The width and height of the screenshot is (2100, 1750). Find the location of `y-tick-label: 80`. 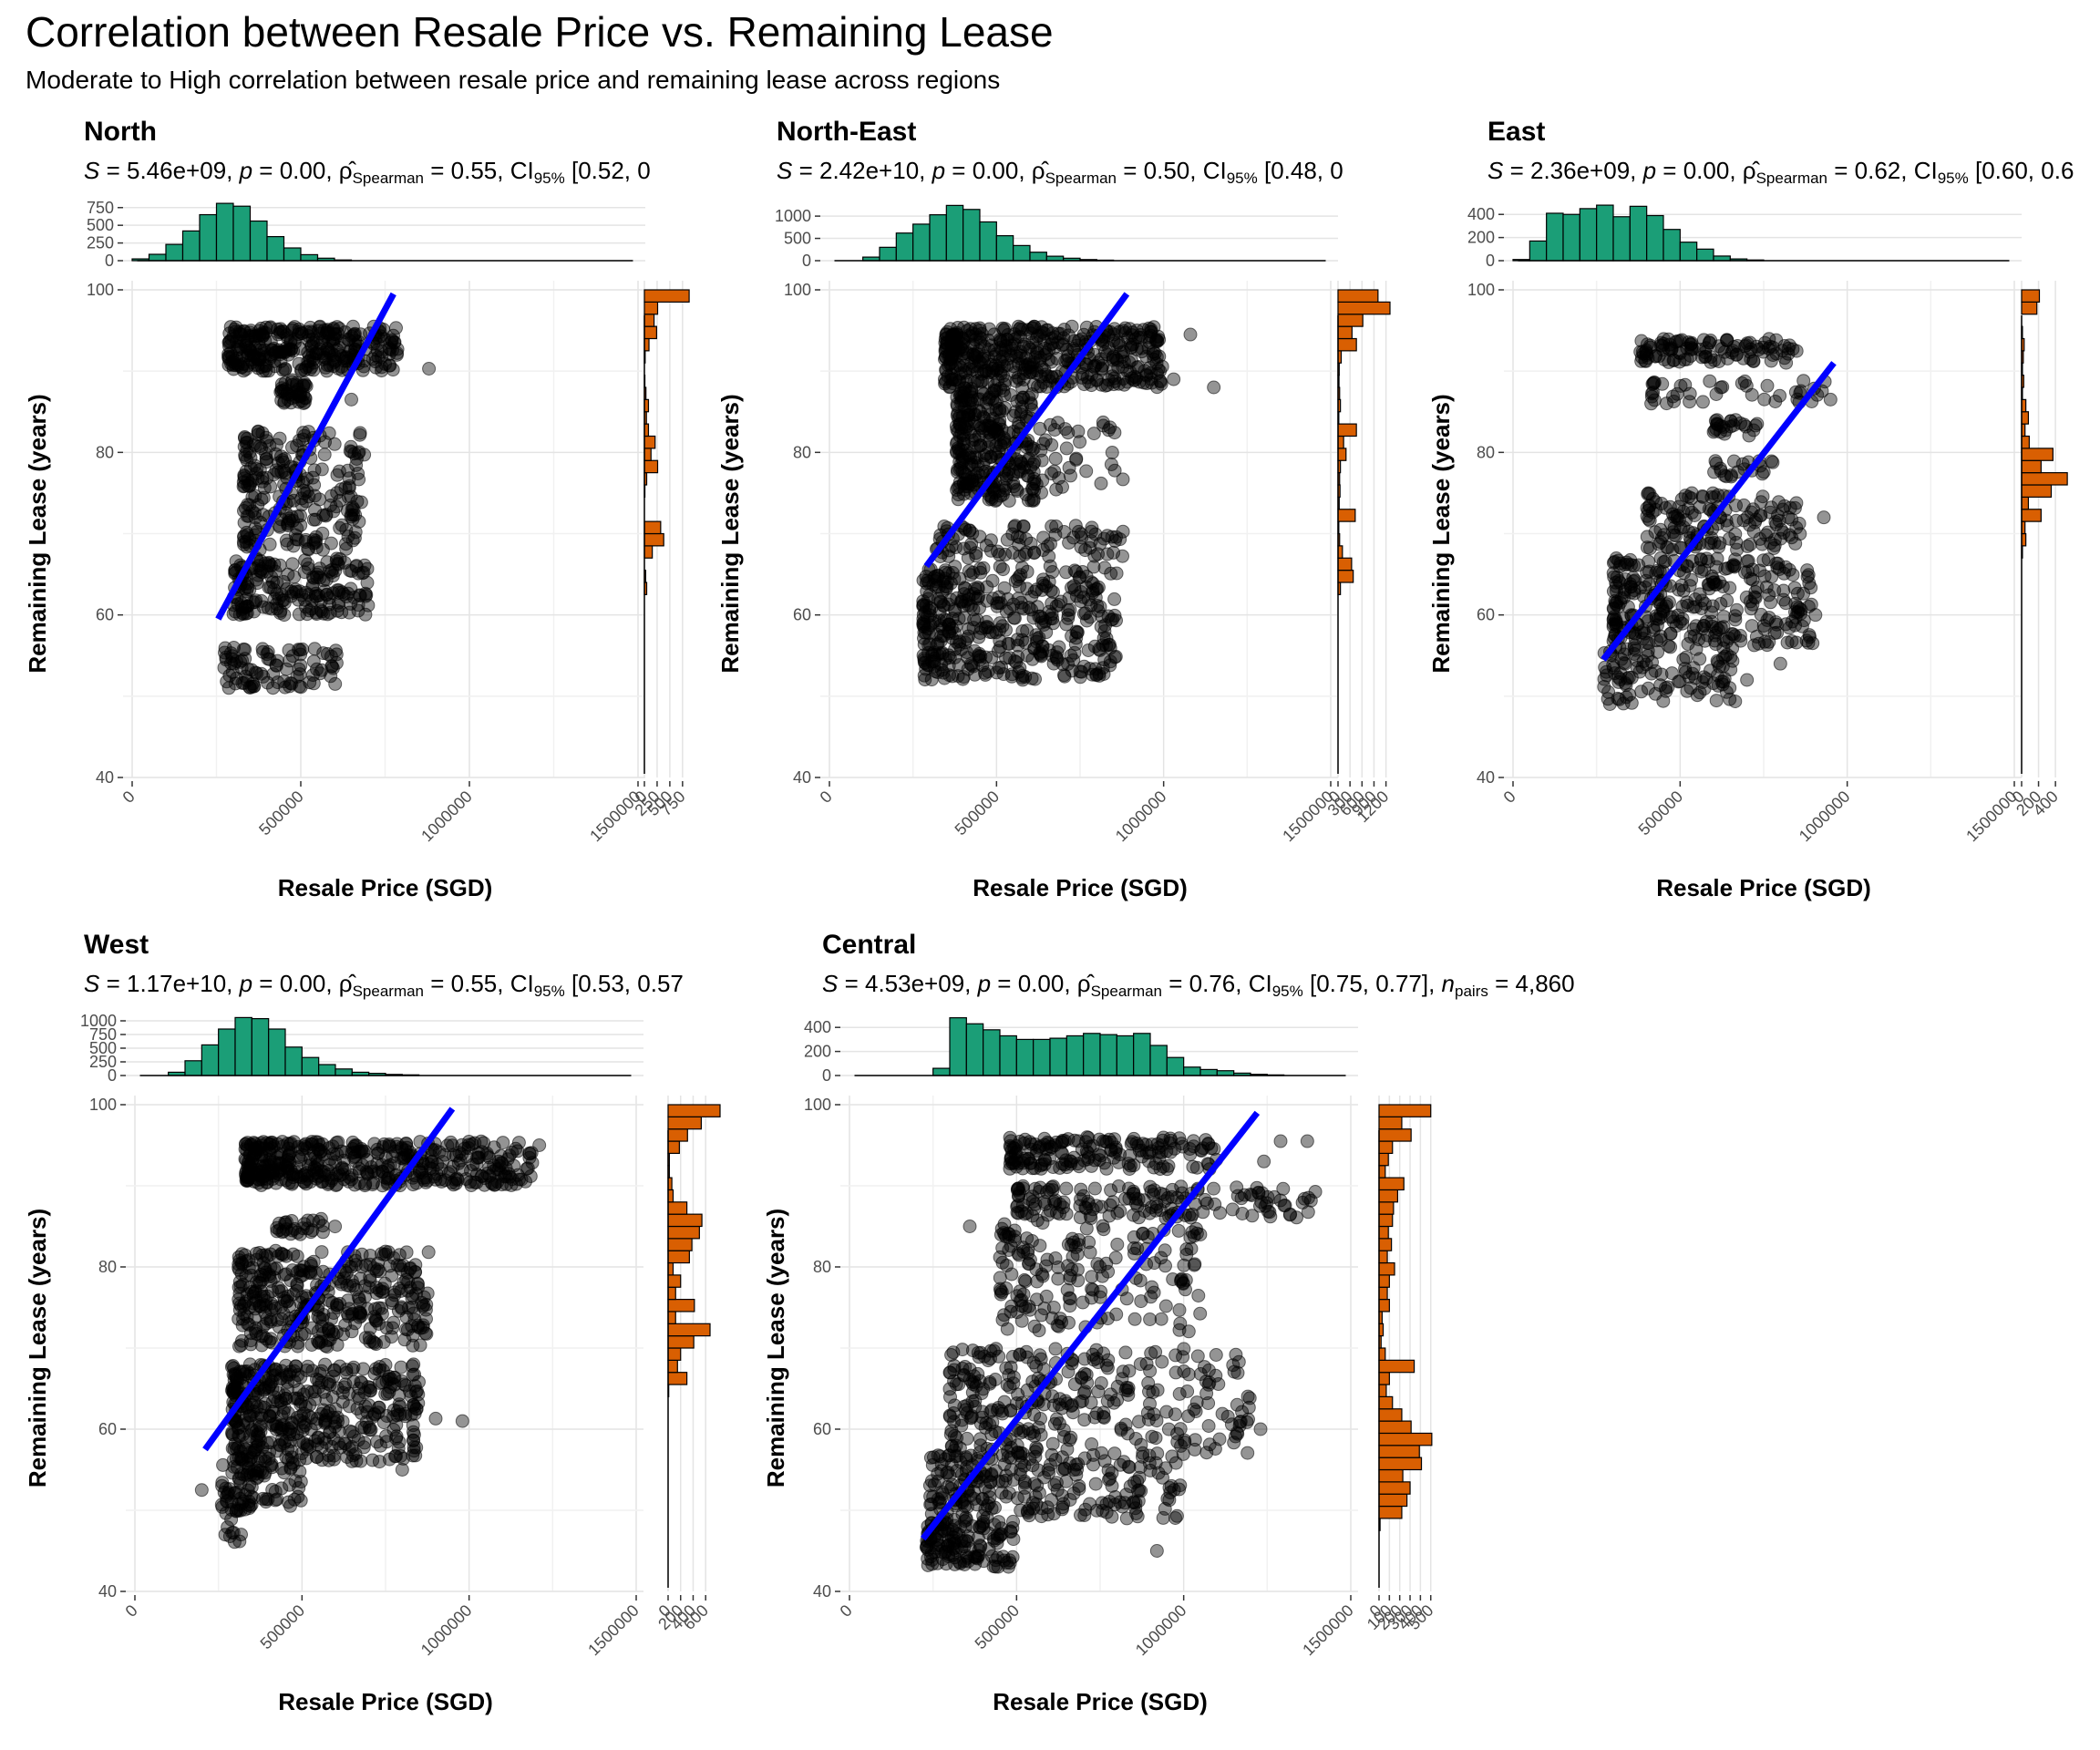

y-tick-label: 80 is located at coordinates (802, 452).